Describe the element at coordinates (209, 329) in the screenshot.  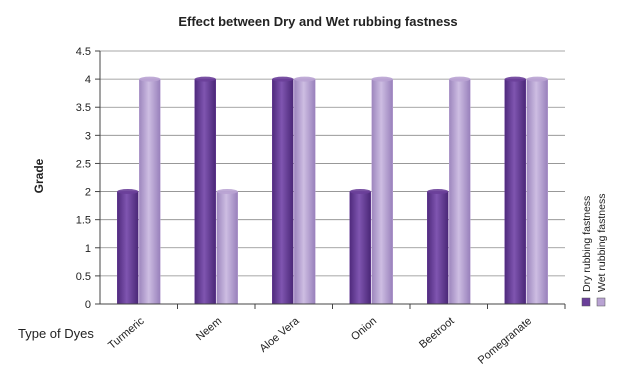
I see `x-tick-label: Neem` at that location.